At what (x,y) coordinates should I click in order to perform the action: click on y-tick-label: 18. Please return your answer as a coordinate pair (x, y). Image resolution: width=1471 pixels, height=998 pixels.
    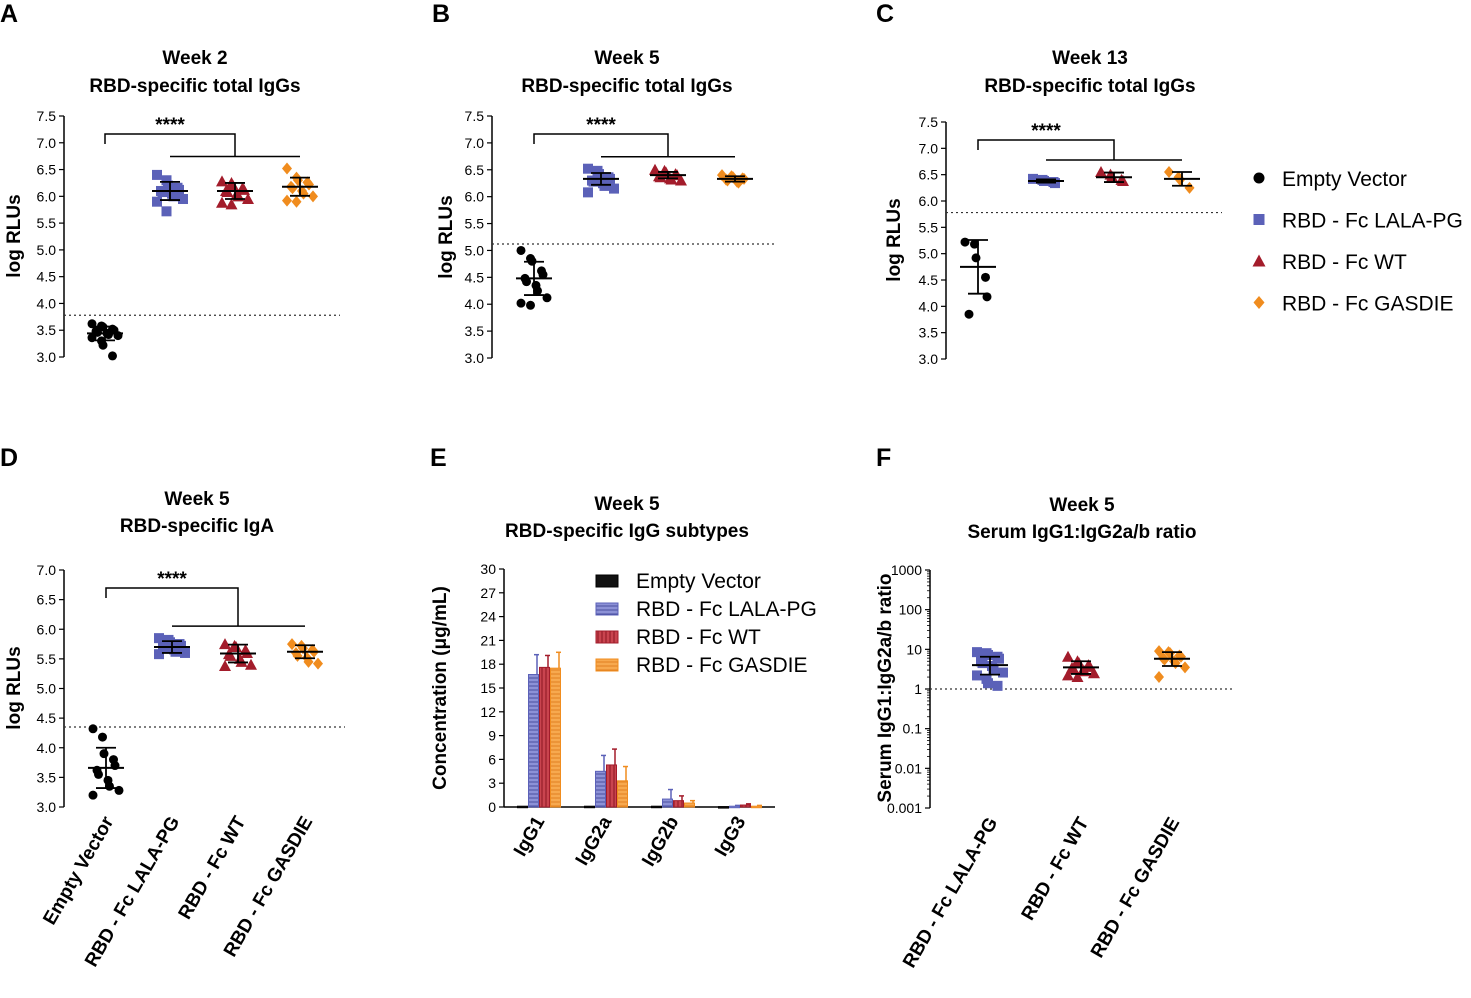
    Looking at the image, I should click on (488, 664).